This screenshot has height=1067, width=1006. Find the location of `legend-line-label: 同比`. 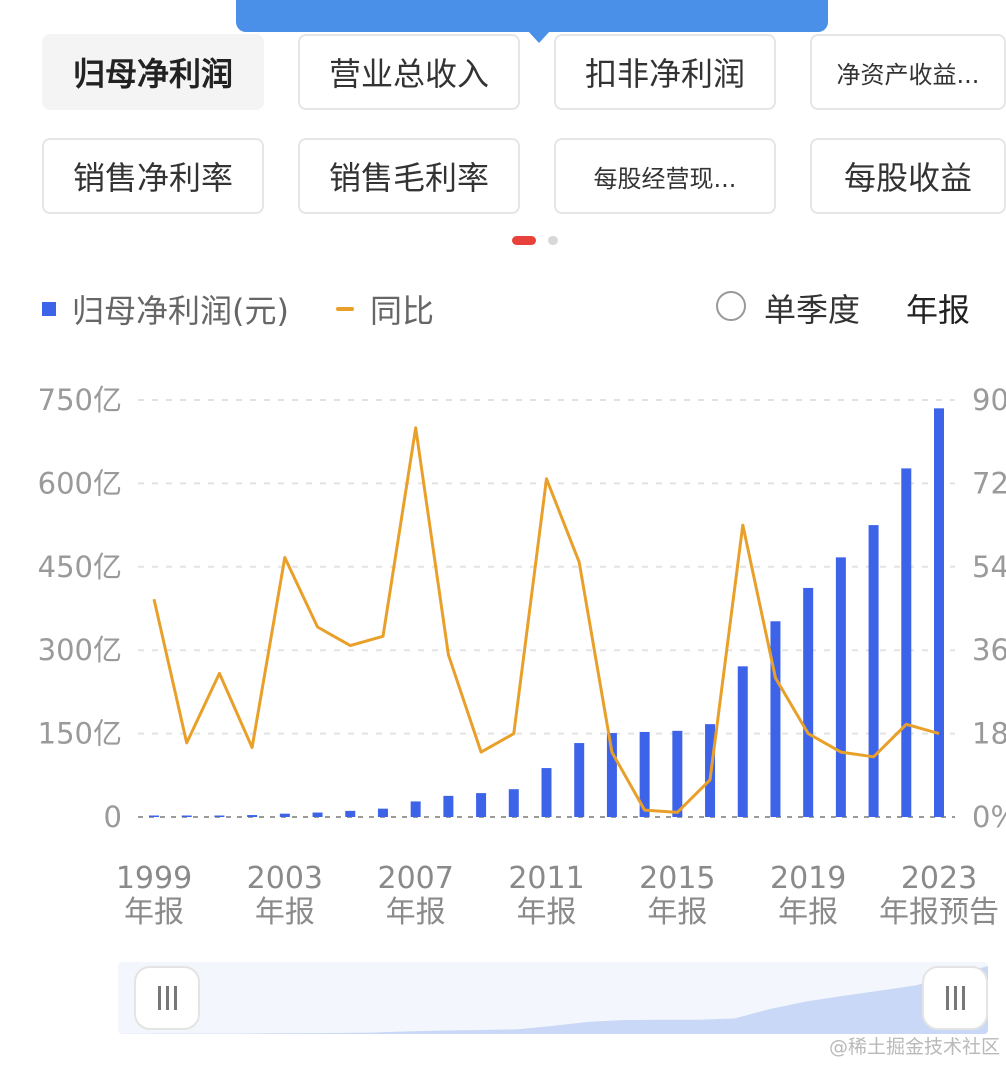

legend-line-label: 同比 is located at coordinates (402, 311).